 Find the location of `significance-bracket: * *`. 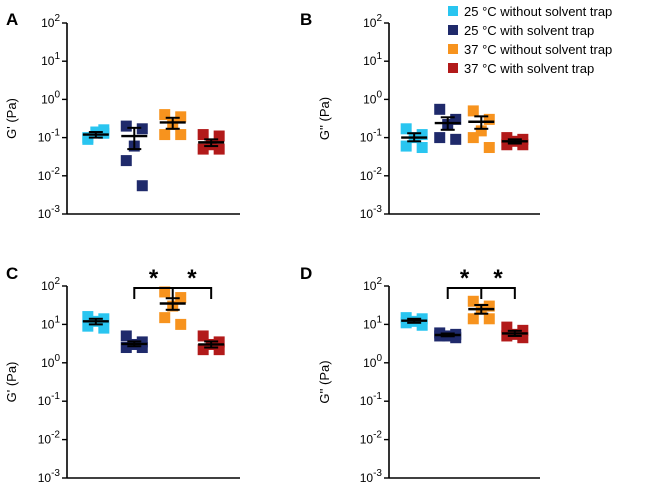

significance-bracket: * * is located at coordinates (173, 282).